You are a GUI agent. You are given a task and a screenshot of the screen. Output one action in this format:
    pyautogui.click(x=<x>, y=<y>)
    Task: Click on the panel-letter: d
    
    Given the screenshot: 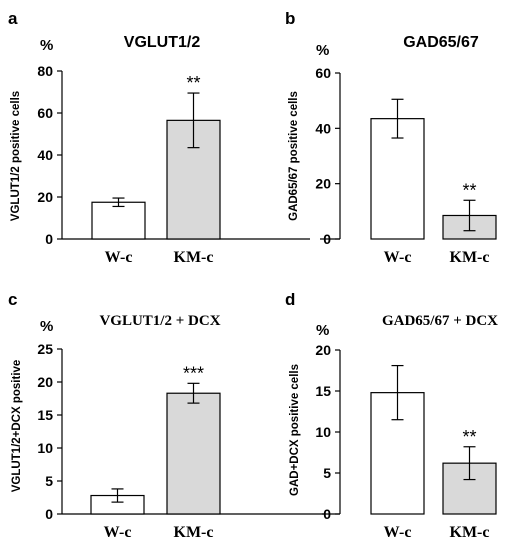 What is the action you would take?
    pyautogui.click(x=290, y=299)
    